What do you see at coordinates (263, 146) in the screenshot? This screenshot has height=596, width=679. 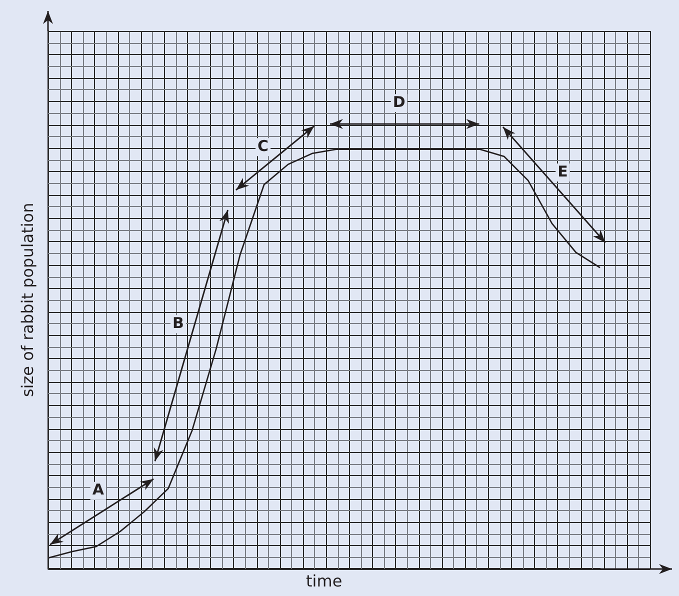 I see `annotation: C` at bounding box center [263, 146].